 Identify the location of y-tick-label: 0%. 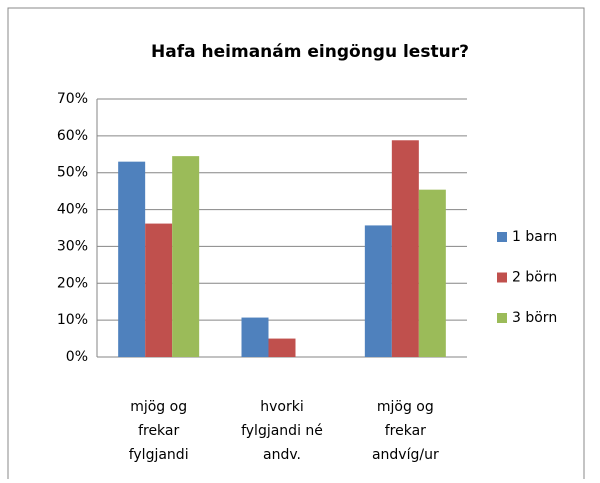
(77, 357).